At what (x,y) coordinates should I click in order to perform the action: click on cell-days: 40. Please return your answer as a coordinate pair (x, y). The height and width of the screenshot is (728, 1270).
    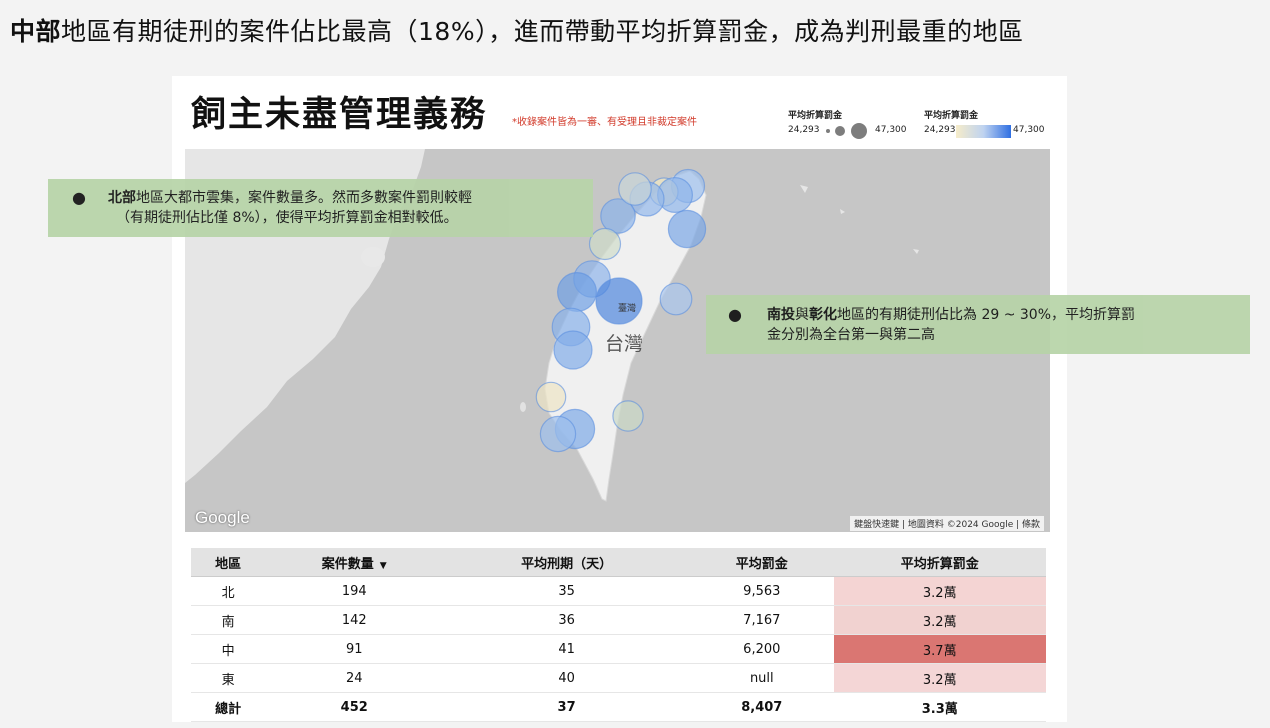
    Looking at the image, I should click on (567, 678).